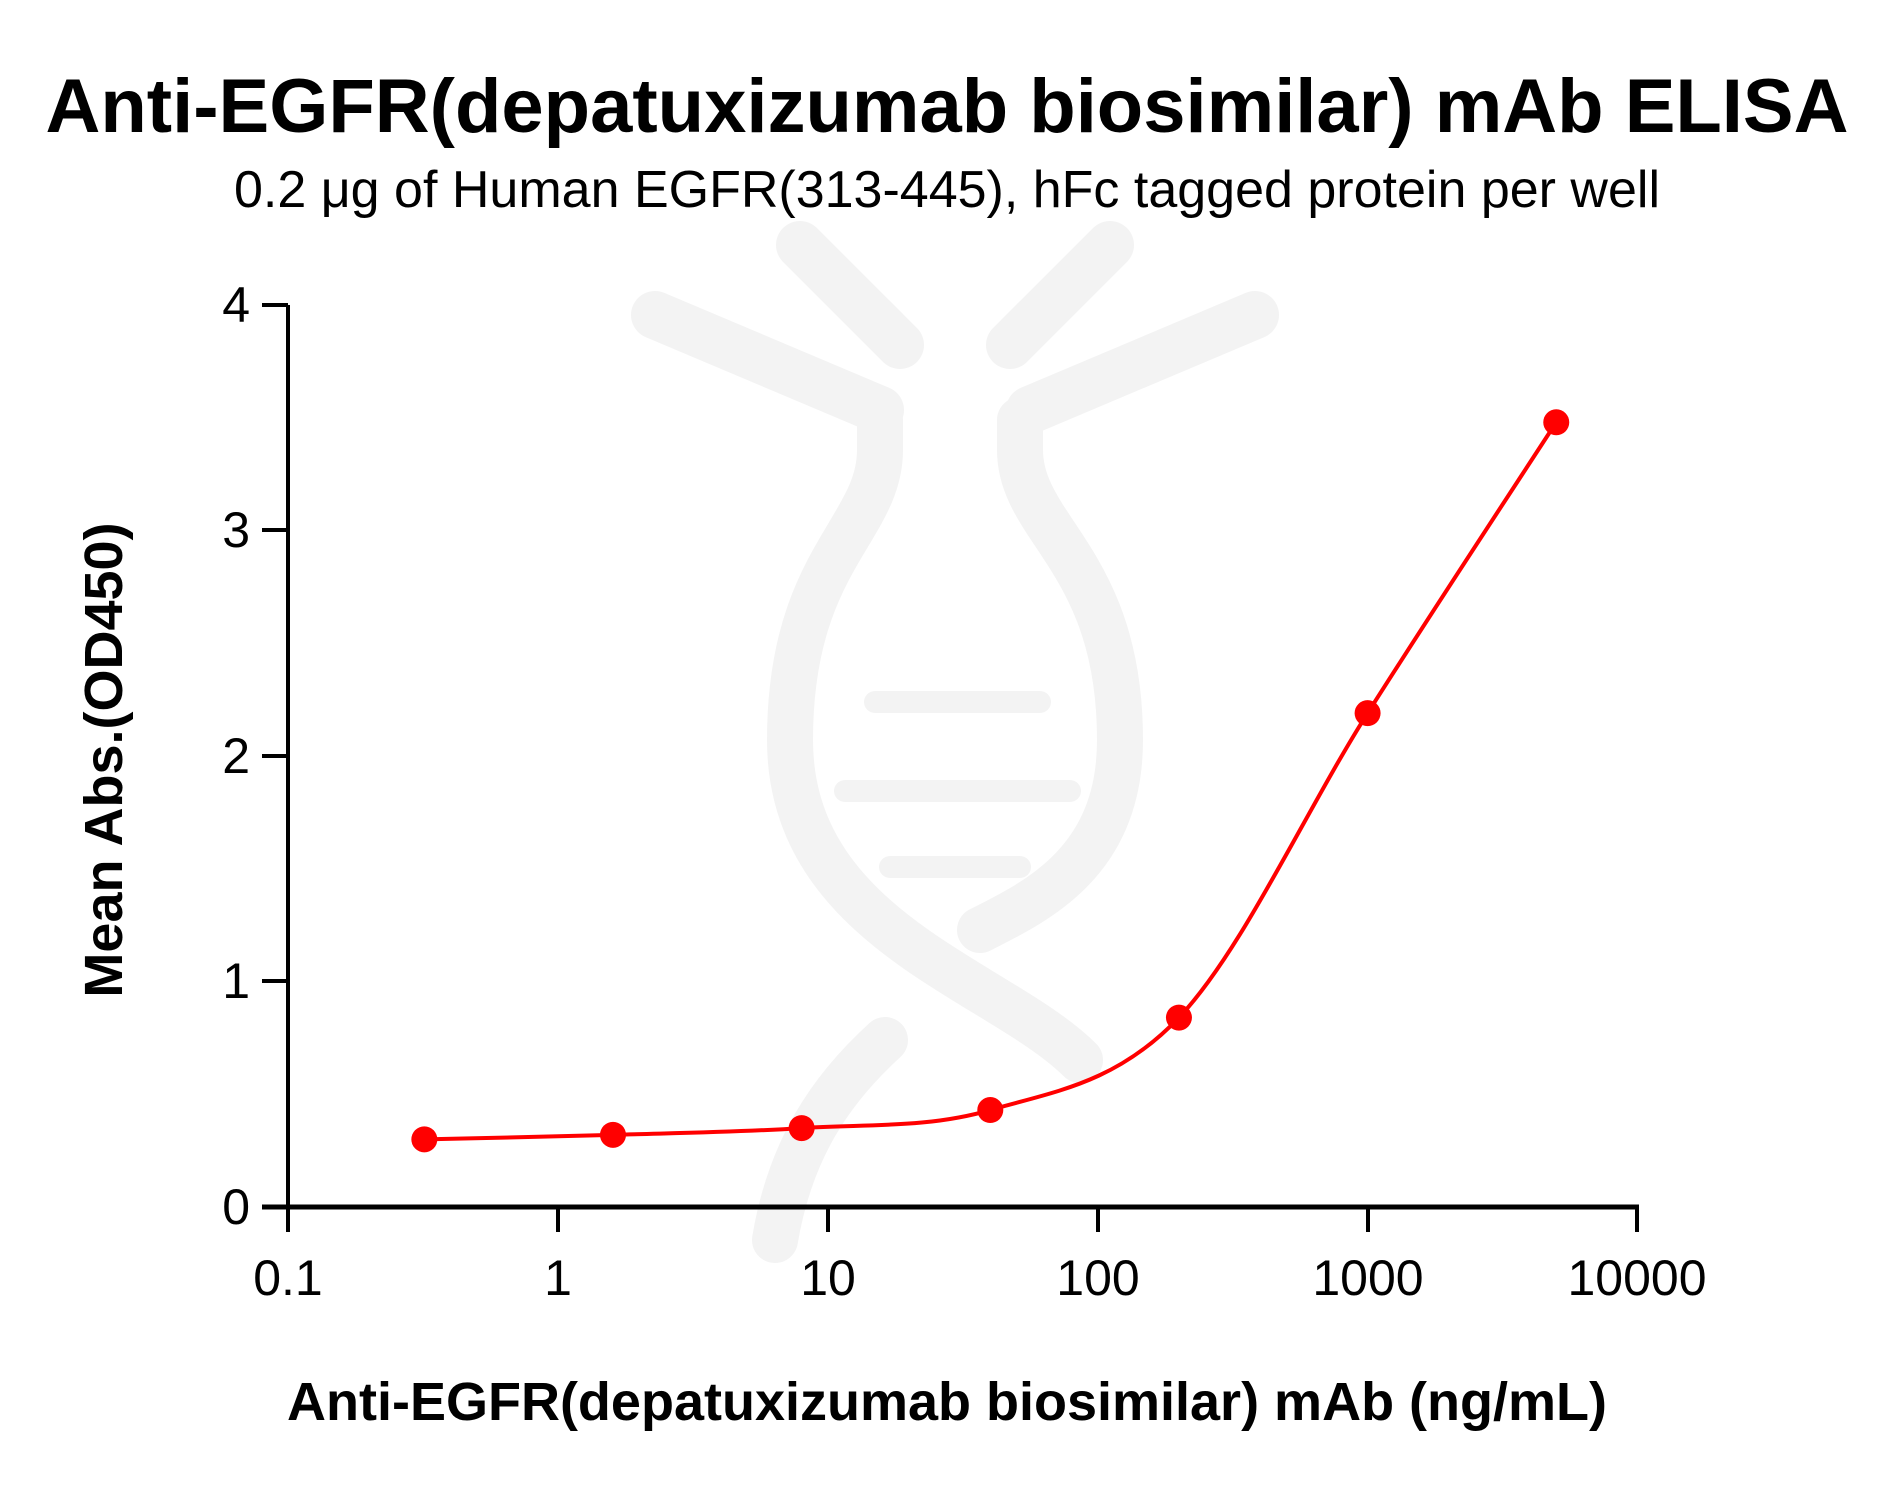 The image size is (1895, 1495). I want to click on x-tick-label: 1000, so click(1367, 1278).